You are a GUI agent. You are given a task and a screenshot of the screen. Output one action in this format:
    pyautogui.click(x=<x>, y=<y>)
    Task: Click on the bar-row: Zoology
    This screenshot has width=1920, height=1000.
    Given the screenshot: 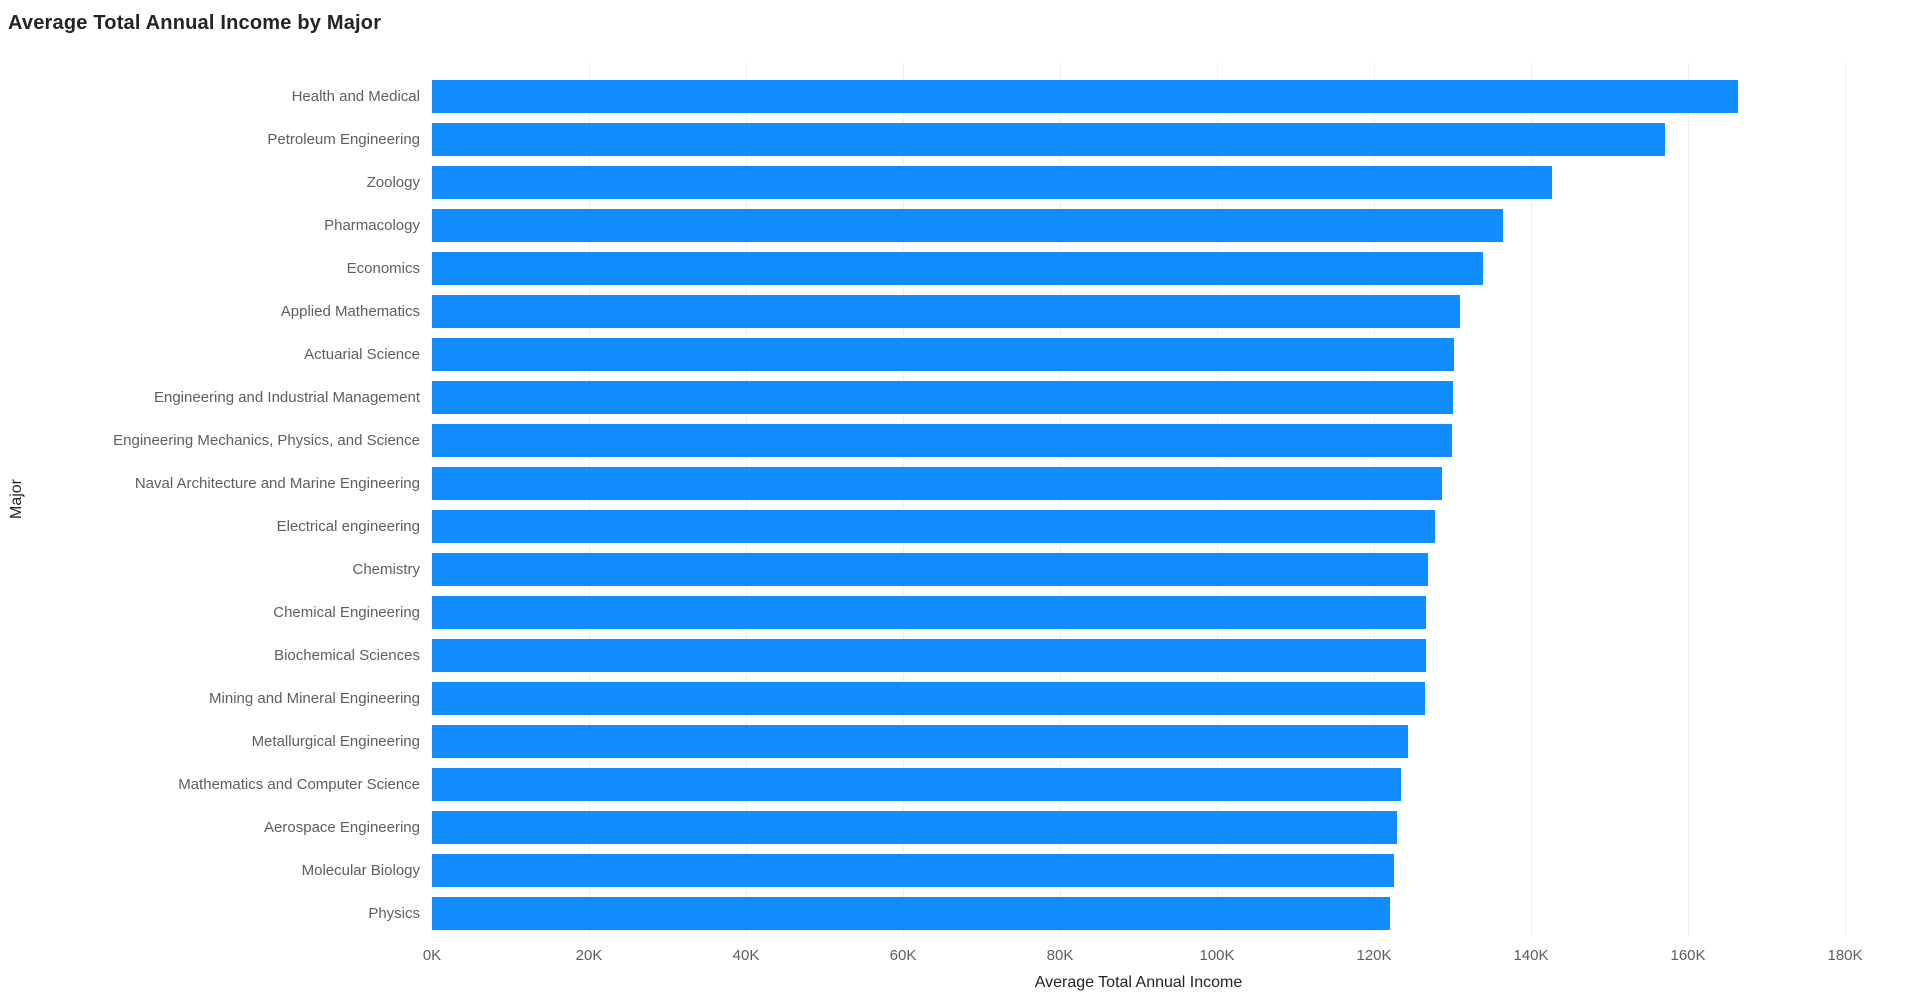 What is the action you would take?
    pyautogui.click(x=960, y=182)
    